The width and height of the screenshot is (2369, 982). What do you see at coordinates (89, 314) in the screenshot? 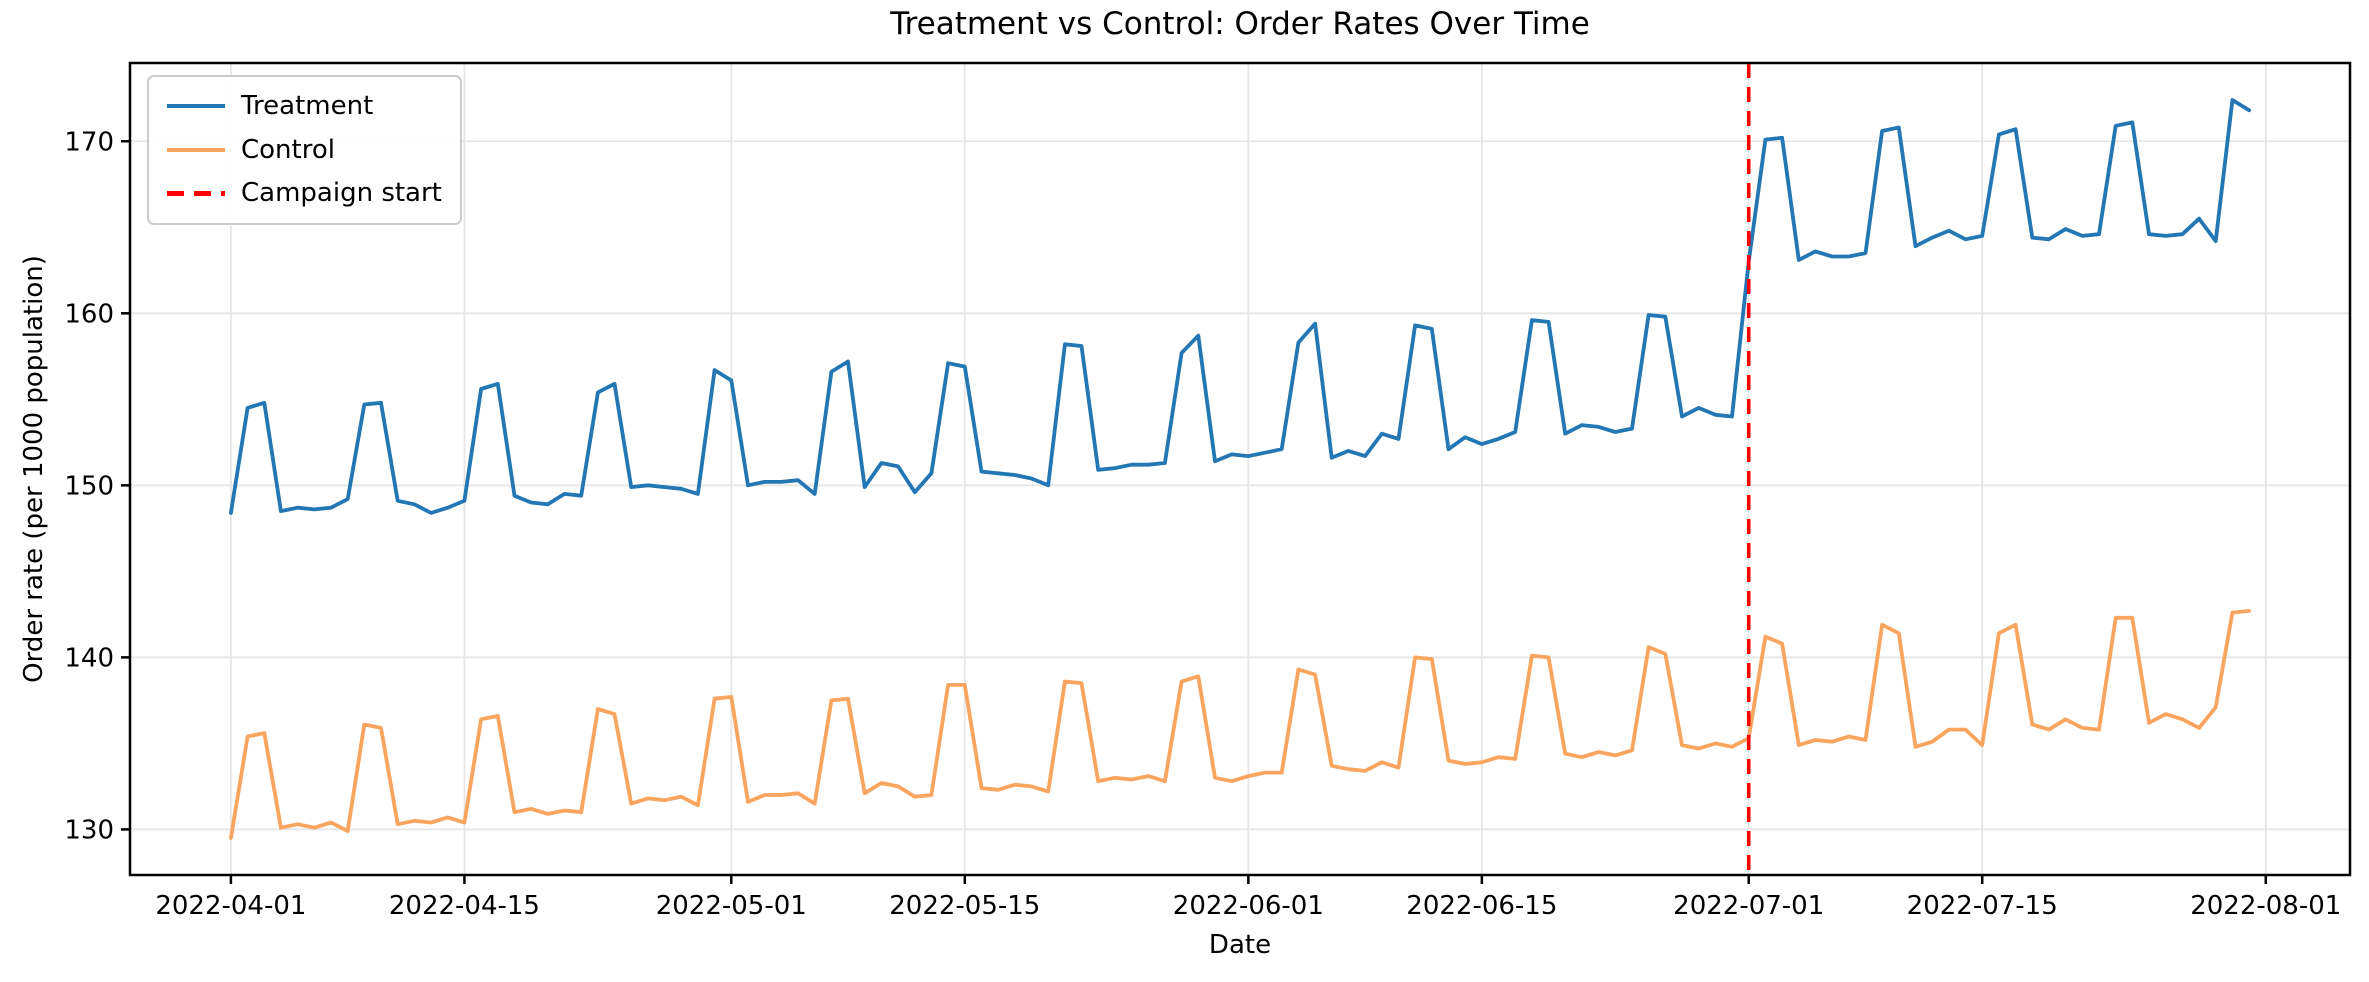
I see `y-tick-label: 160` at bounding box center [89, 314].